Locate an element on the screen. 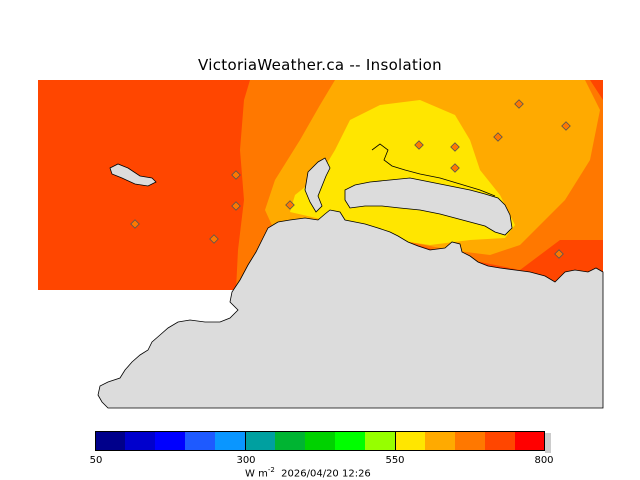 The height and width of the screenshot is (480, 640). chart-title: VictoriaWeather.ca -- Insolation is located at coordinates (320, 65).